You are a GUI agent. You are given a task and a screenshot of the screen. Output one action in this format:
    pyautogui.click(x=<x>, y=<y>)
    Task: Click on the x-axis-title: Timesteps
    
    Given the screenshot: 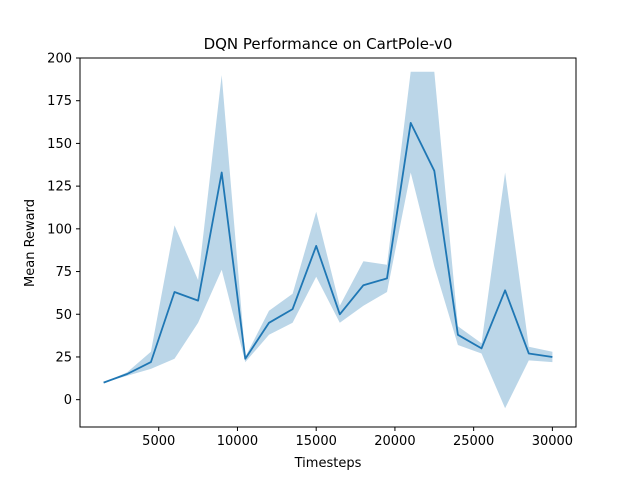 What is the action you would take?
    pyautogui.click(x=328, y=463)
    